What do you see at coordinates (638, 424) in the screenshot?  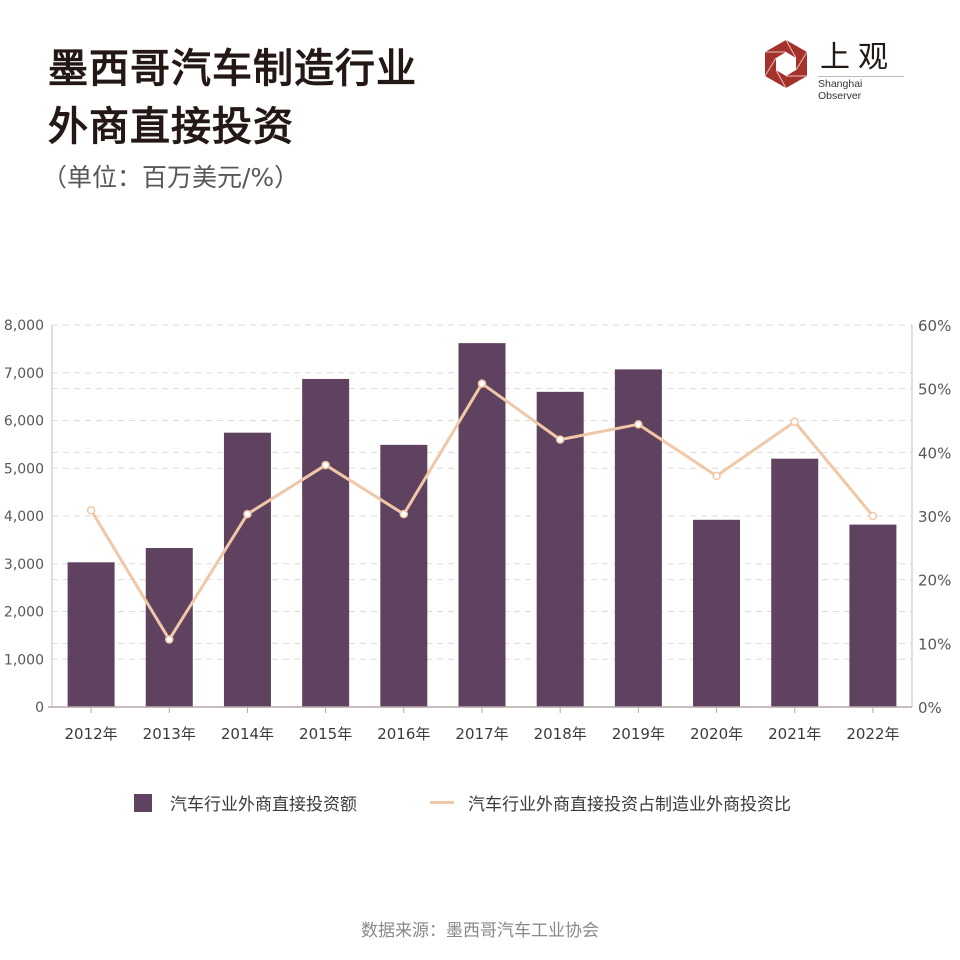 I see `line-point-2019年` at bounding box center [638, 424].